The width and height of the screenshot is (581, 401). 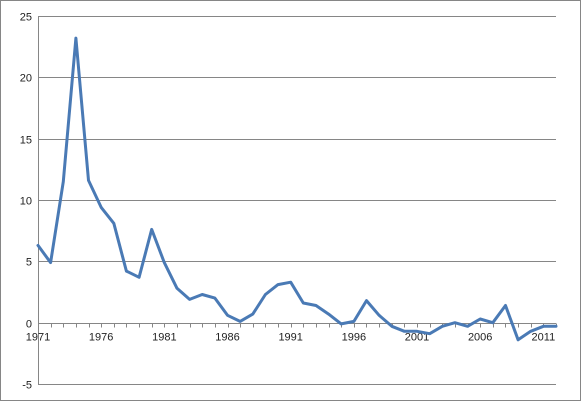 I want to click on y-tick-label: 0, so click(x=29, y=325).